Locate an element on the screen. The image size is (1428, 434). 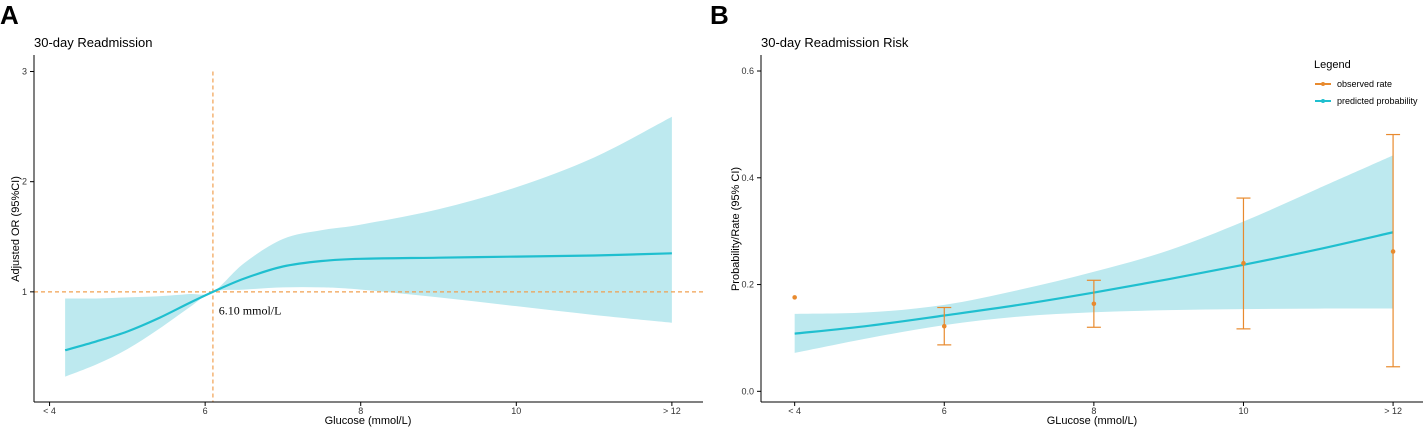
legend-observed-dot is located at coordinates (1323, 84).